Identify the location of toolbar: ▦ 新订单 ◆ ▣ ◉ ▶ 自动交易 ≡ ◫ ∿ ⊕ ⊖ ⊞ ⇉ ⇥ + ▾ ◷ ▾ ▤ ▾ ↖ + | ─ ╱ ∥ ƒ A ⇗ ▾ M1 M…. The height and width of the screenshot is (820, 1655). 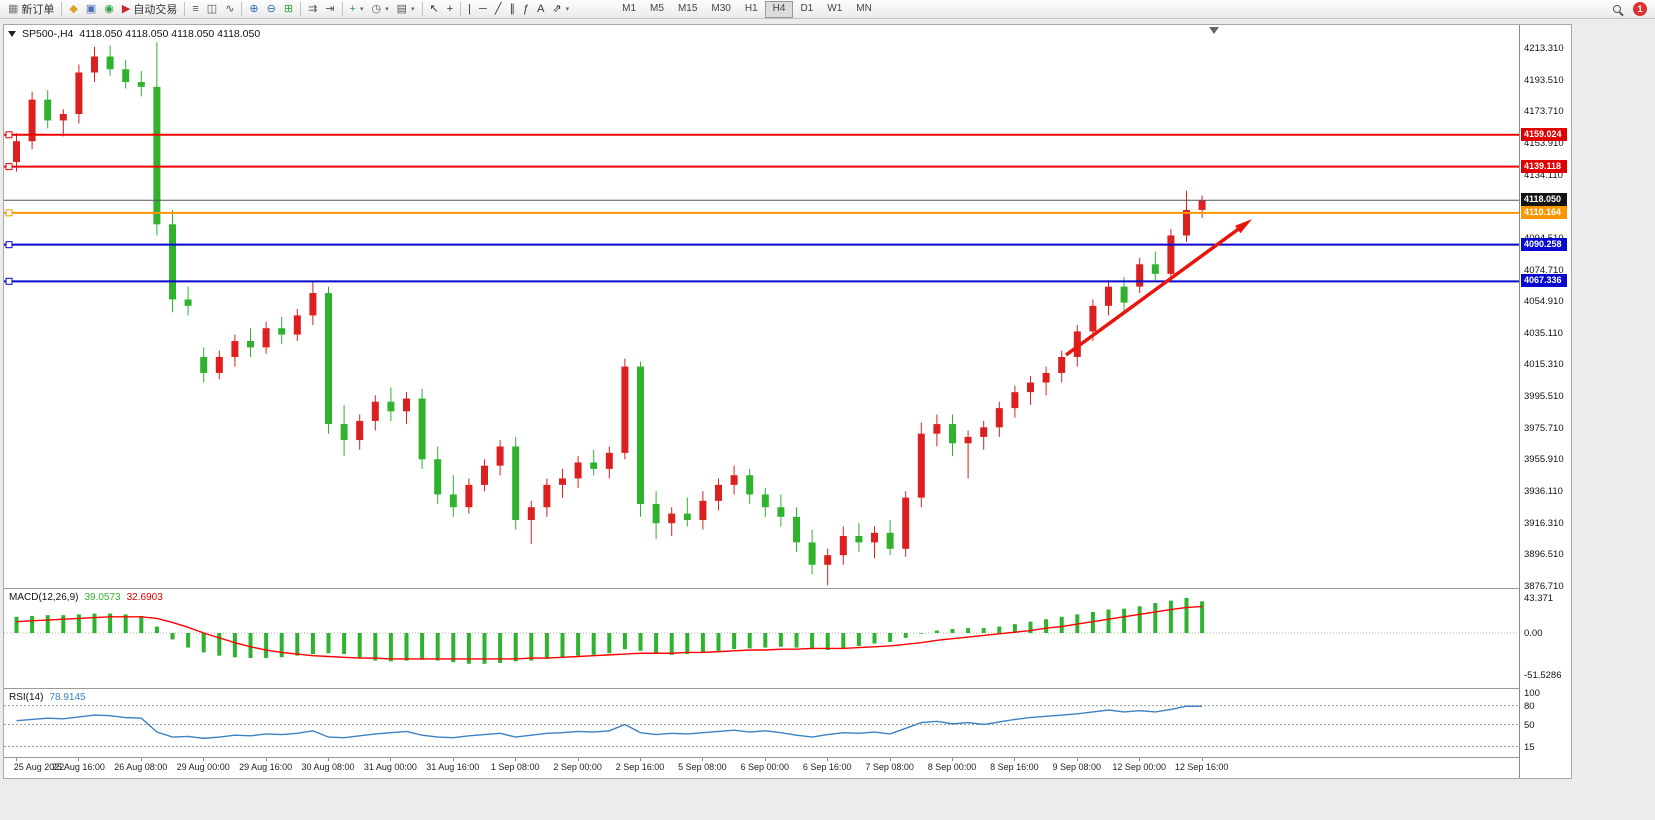
(827, 9).